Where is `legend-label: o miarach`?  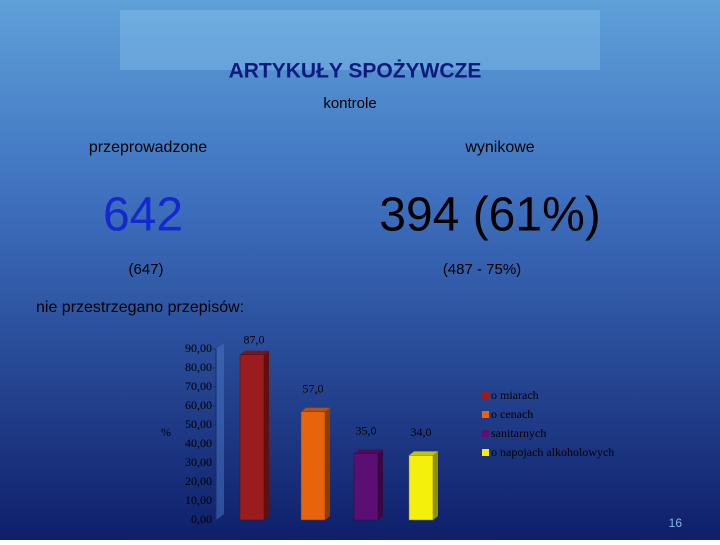 legend-label: o miarach is located at coordinates (515, 395).